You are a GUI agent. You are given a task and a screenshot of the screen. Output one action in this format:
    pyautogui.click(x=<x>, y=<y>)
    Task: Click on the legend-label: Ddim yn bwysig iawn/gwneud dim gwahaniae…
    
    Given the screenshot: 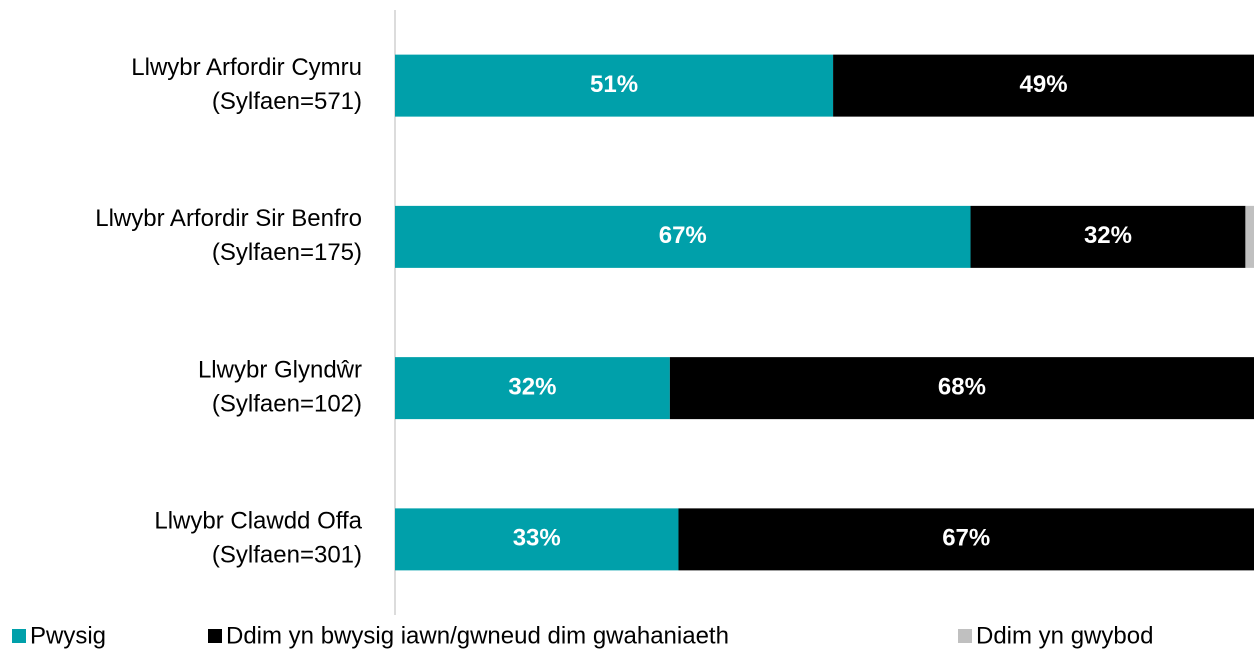 What is the action you would take?
    pyautogui.click(x=477, y=635)
    